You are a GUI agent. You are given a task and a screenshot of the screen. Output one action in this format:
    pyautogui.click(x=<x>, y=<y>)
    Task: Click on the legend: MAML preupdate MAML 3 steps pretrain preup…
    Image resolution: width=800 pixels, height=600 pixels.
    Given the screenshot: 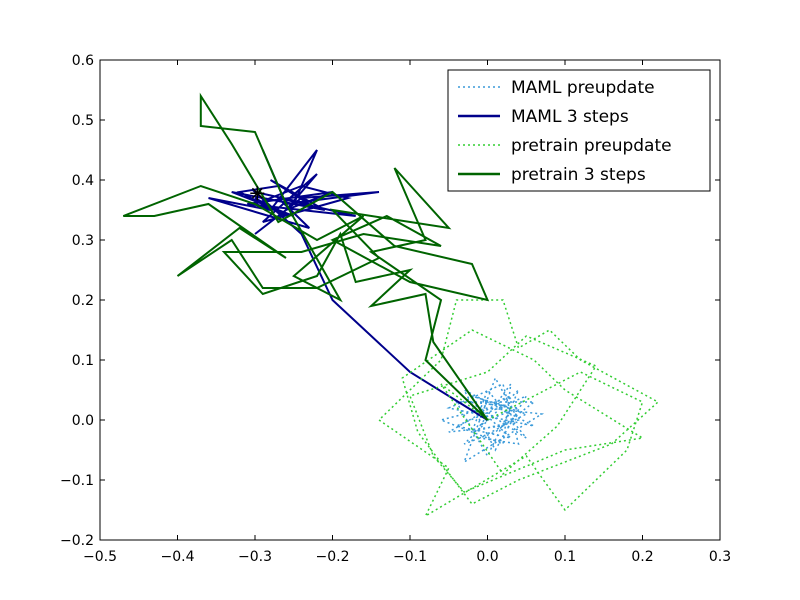 What is the action you would take?
    pyautogui.click(x=579, y=130)
    